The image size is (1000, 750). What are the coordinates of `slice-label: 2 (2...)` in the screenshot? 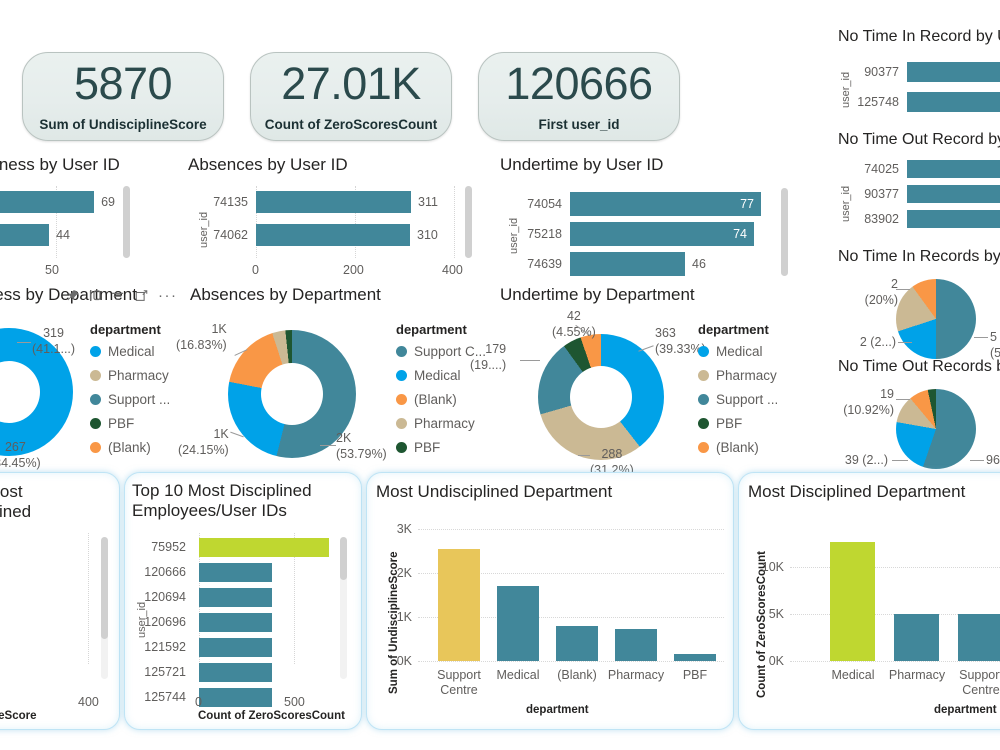 It's located at (877, 342).